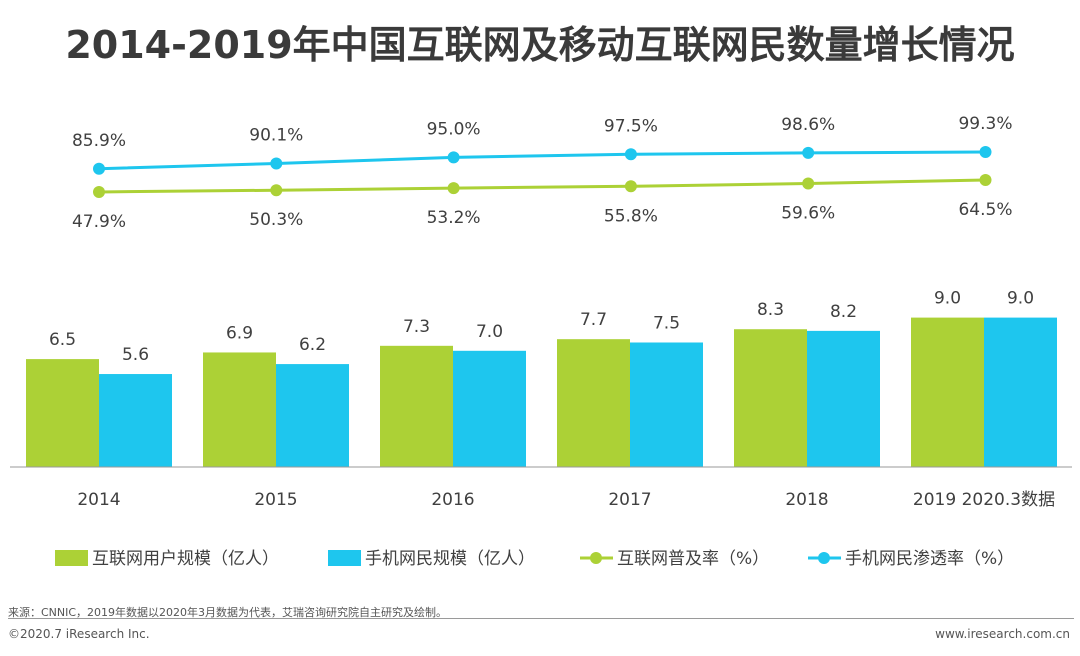 The width and height of the screenshot is (1080, 656). I want to click on line-value-label: 50.3%, so click(276, 220).